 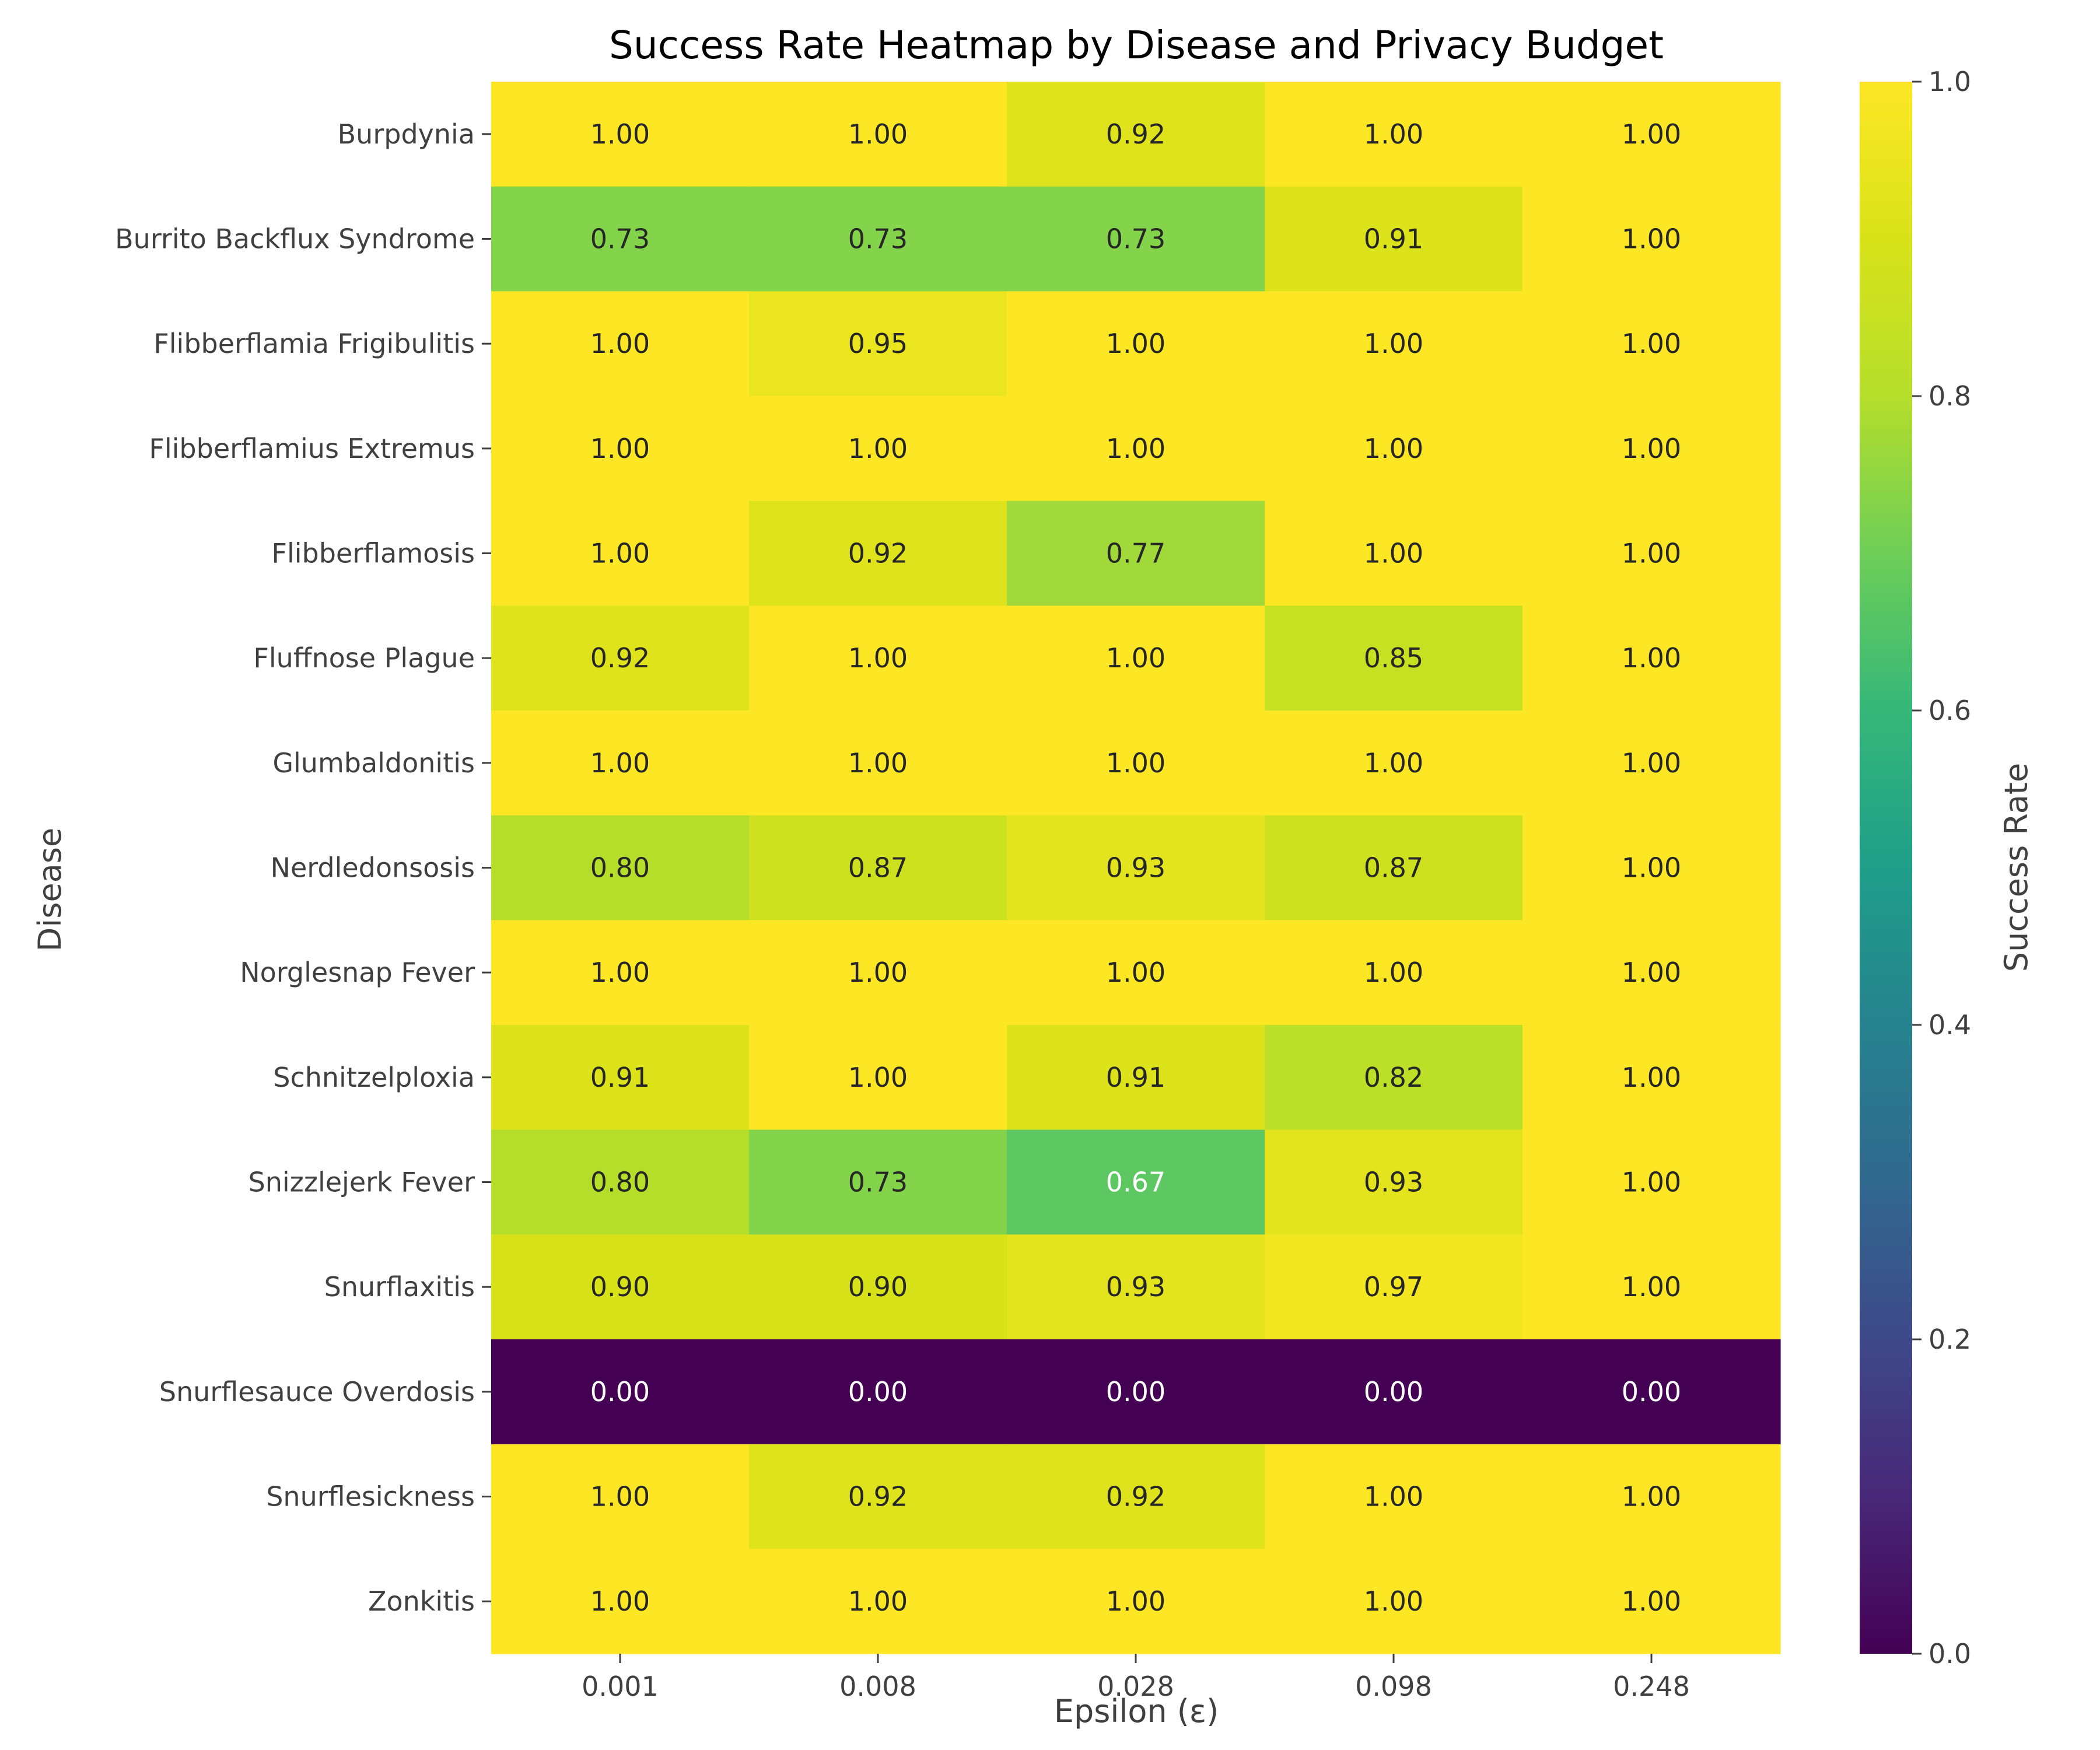 I want to click on cell-value-label: 0.93, so click(x=1393, y=1182).